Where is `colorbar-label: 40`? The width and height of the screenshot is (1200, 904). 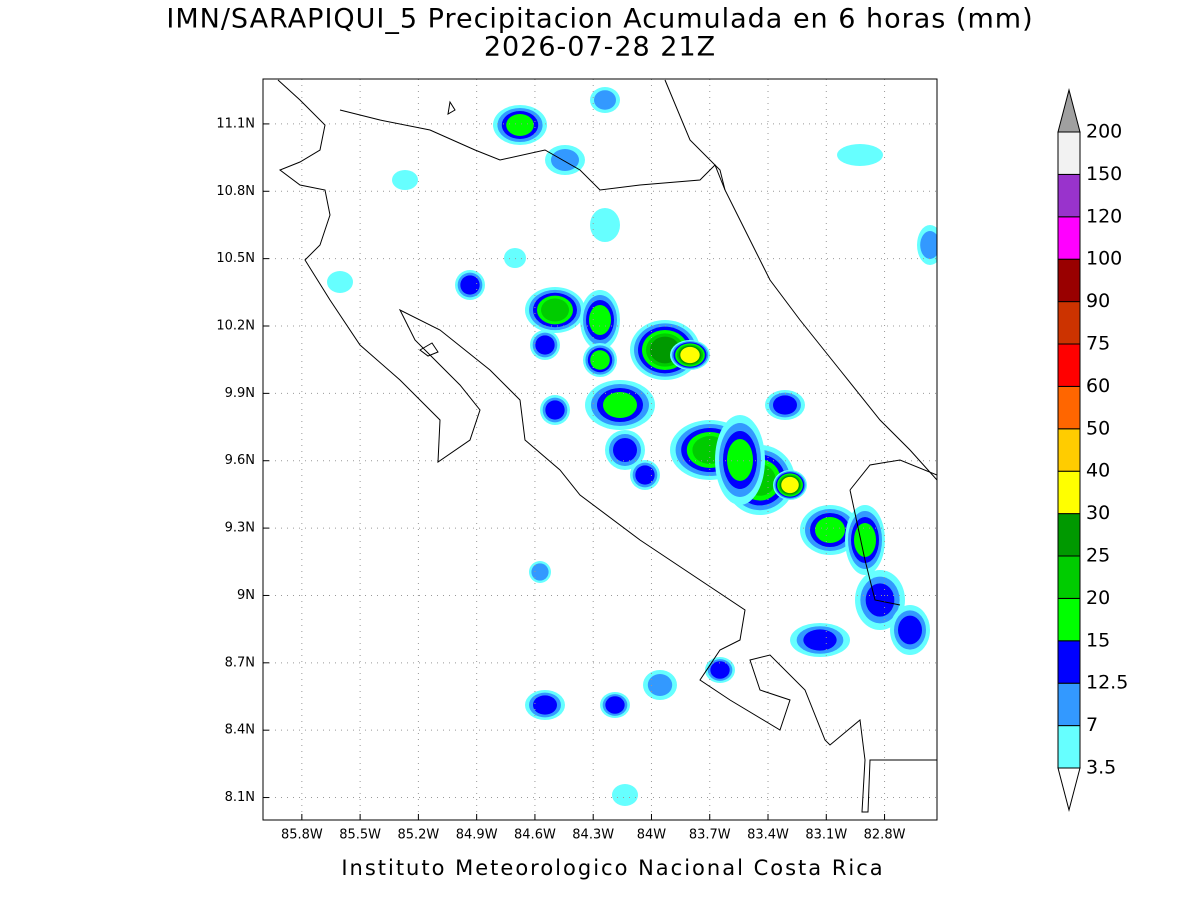 colorbar-label: 40 is located at coordinates (1098, 471).